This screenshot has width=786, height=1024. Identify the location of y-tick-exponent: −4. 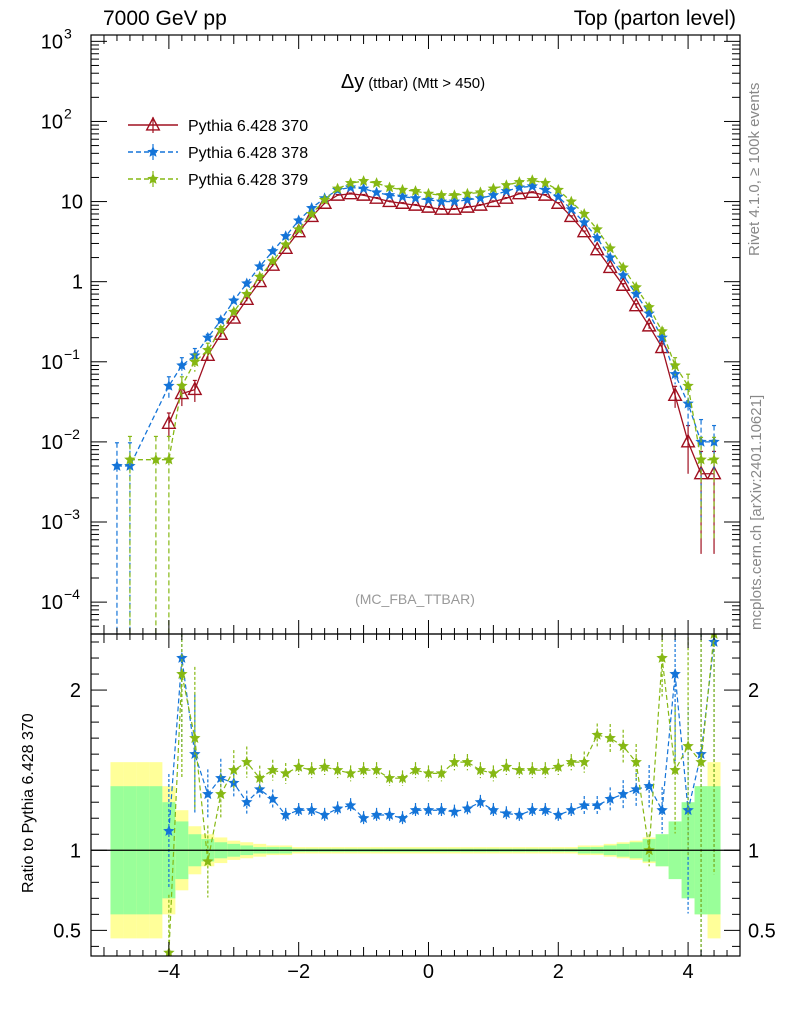
(72, 594).